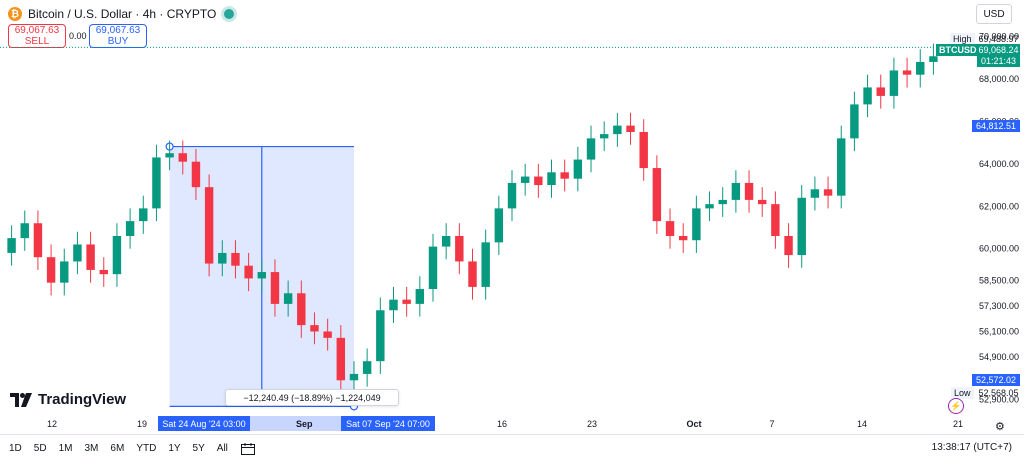 This screenshot has height=462, width=1024. Describe the element at coordinates (142, 424) in the screenshot. I see `time-axis-label: 19` at that location.